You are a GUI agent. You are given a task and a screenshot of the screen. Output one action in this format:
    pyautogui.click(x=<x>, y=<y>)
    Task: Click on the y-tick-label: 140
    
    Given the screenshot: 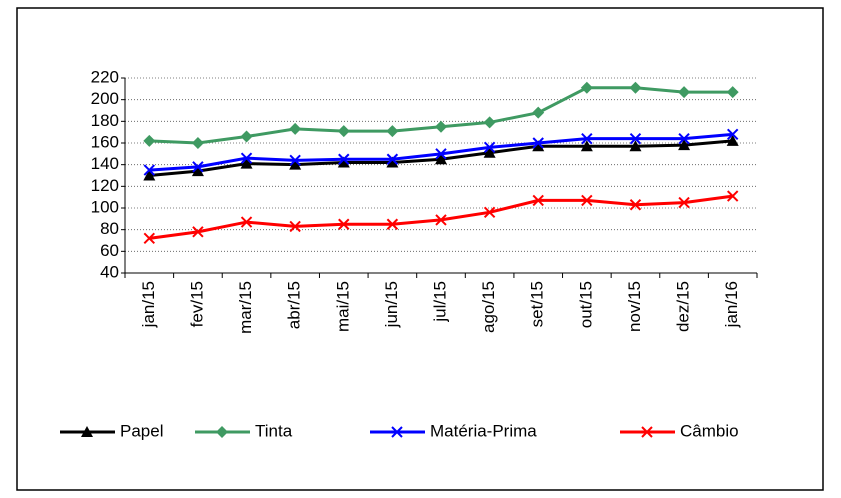 What is the action you would take?
    pyautogui.click(x=105, y=163)
    